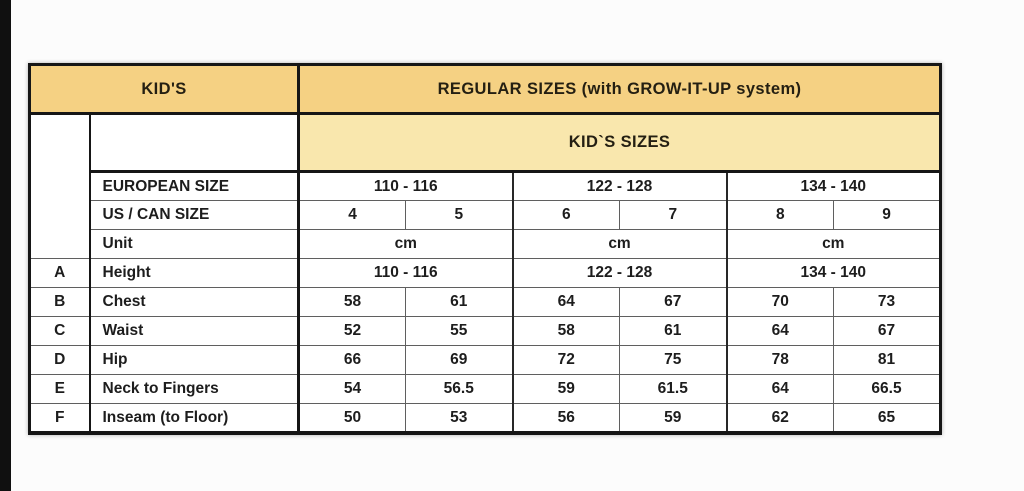  What do you see at coordinates (566, 418) in the screenshot?
I see `measure-value-cell: 56` at bounding box center [566, 418].